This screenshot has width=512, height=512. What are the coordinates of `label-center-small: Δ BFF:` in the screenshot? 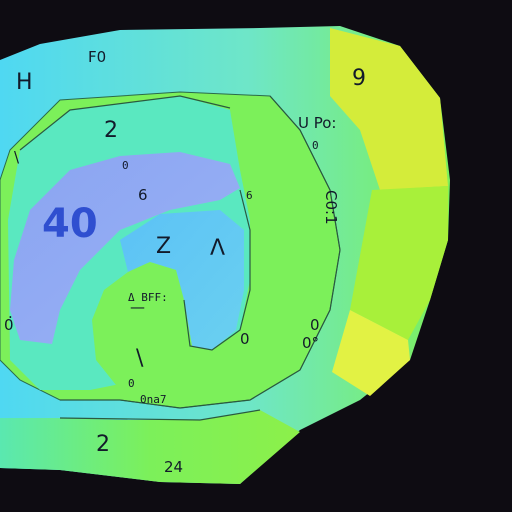 It's located at (148, 297).